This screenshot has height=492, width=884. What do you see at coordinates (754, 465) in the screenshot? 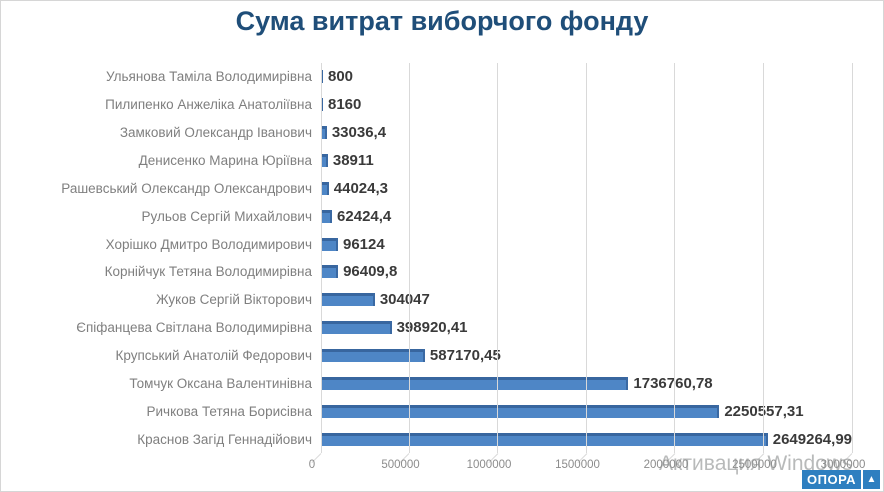
I see `x-tick-label: 2500000` at bounding box center [754, 465].